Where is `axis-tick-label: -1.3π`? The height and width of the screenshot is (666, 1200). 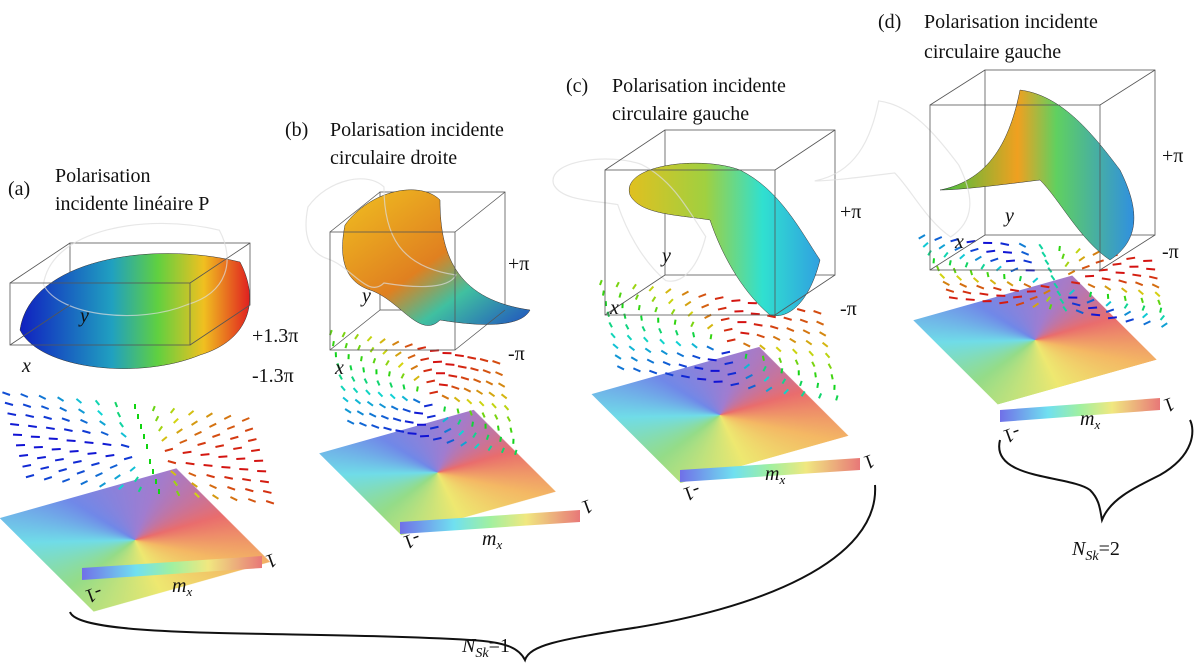
axis-tick-label: -1.3π is located at coordinates (273, 376).